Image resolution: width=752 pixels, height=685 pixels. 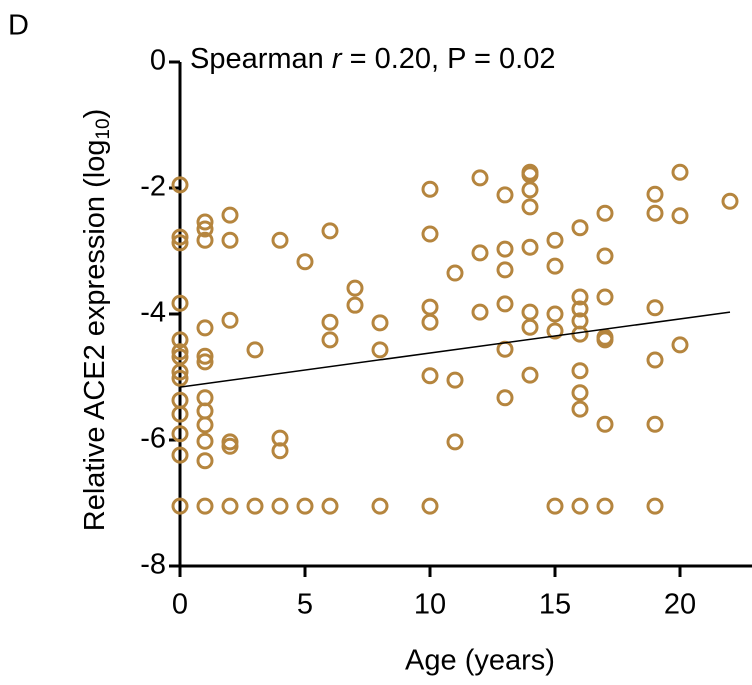 I want to click on y-label-sub: 10, so click(x=103, y=128).